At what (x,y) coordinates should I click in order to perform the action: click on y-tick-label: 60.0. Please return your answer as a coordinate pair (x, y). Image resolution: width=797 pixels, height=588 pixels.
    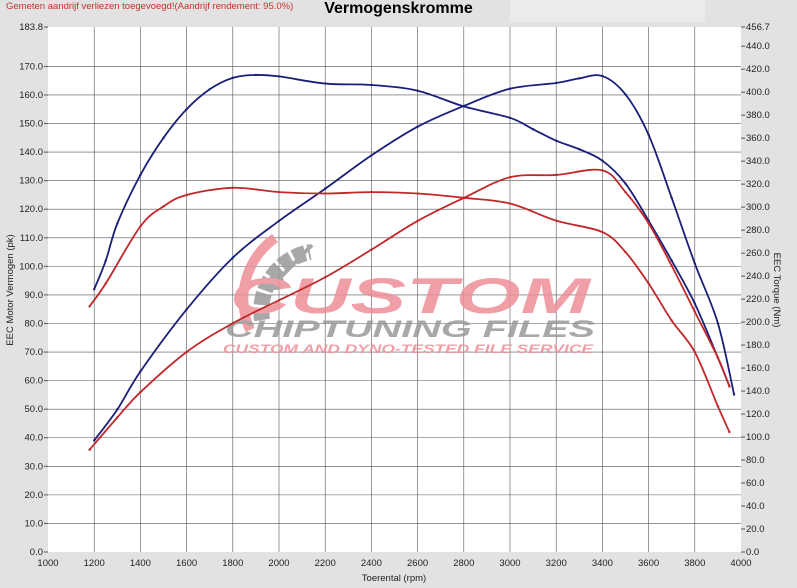
    Looking at the image, I should click on (34, 381).